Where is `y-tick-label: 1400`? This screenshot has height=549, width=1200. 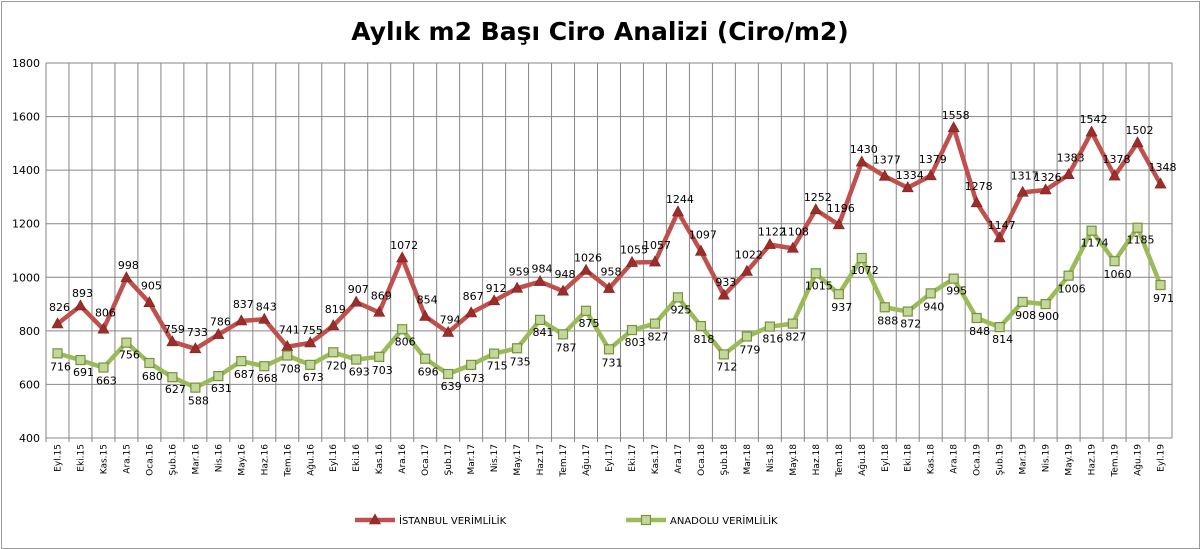 y-tick-label: 1400 is located at coordinates (26, 170).